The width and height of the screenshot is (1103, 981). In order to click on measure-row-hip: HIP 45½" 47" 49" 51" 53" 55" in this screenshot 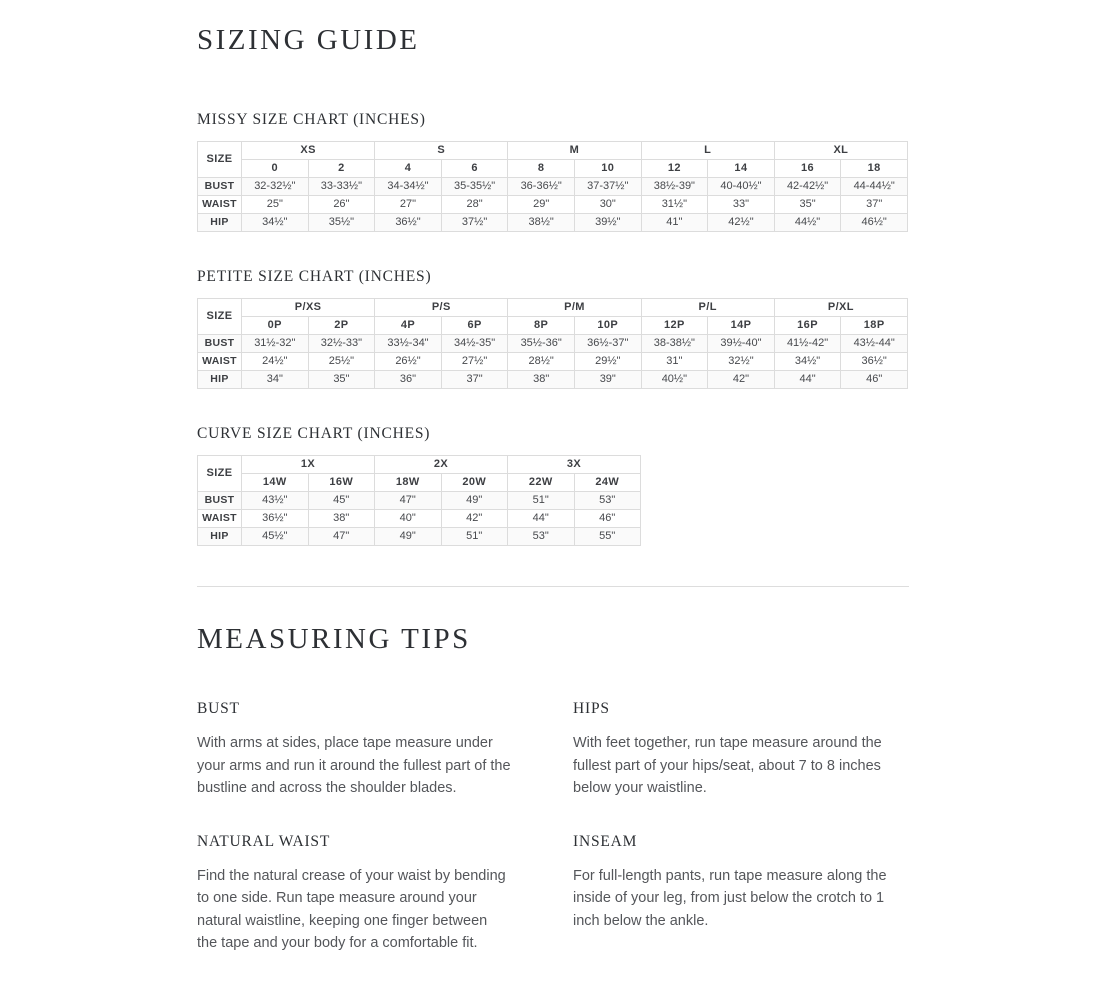, I will do `click(419, 536)`.